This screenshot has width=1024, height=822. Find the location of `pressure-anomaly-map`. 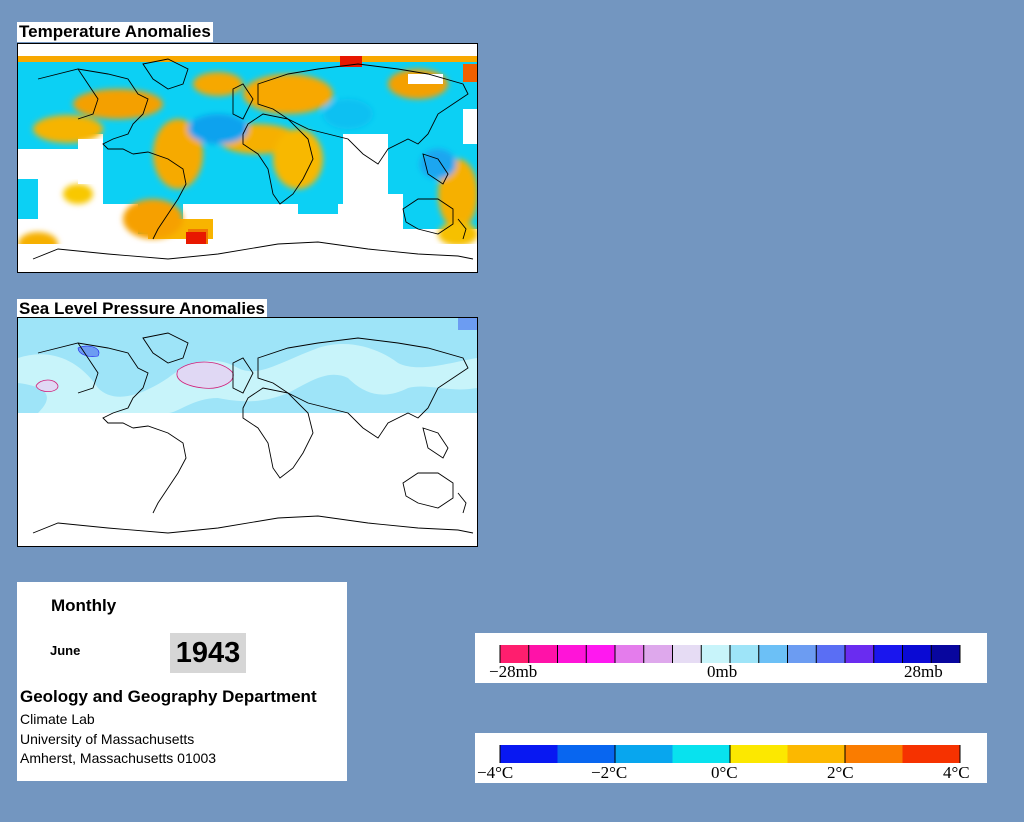

pressure-anomaly-map is located at coordinates (247, 432).